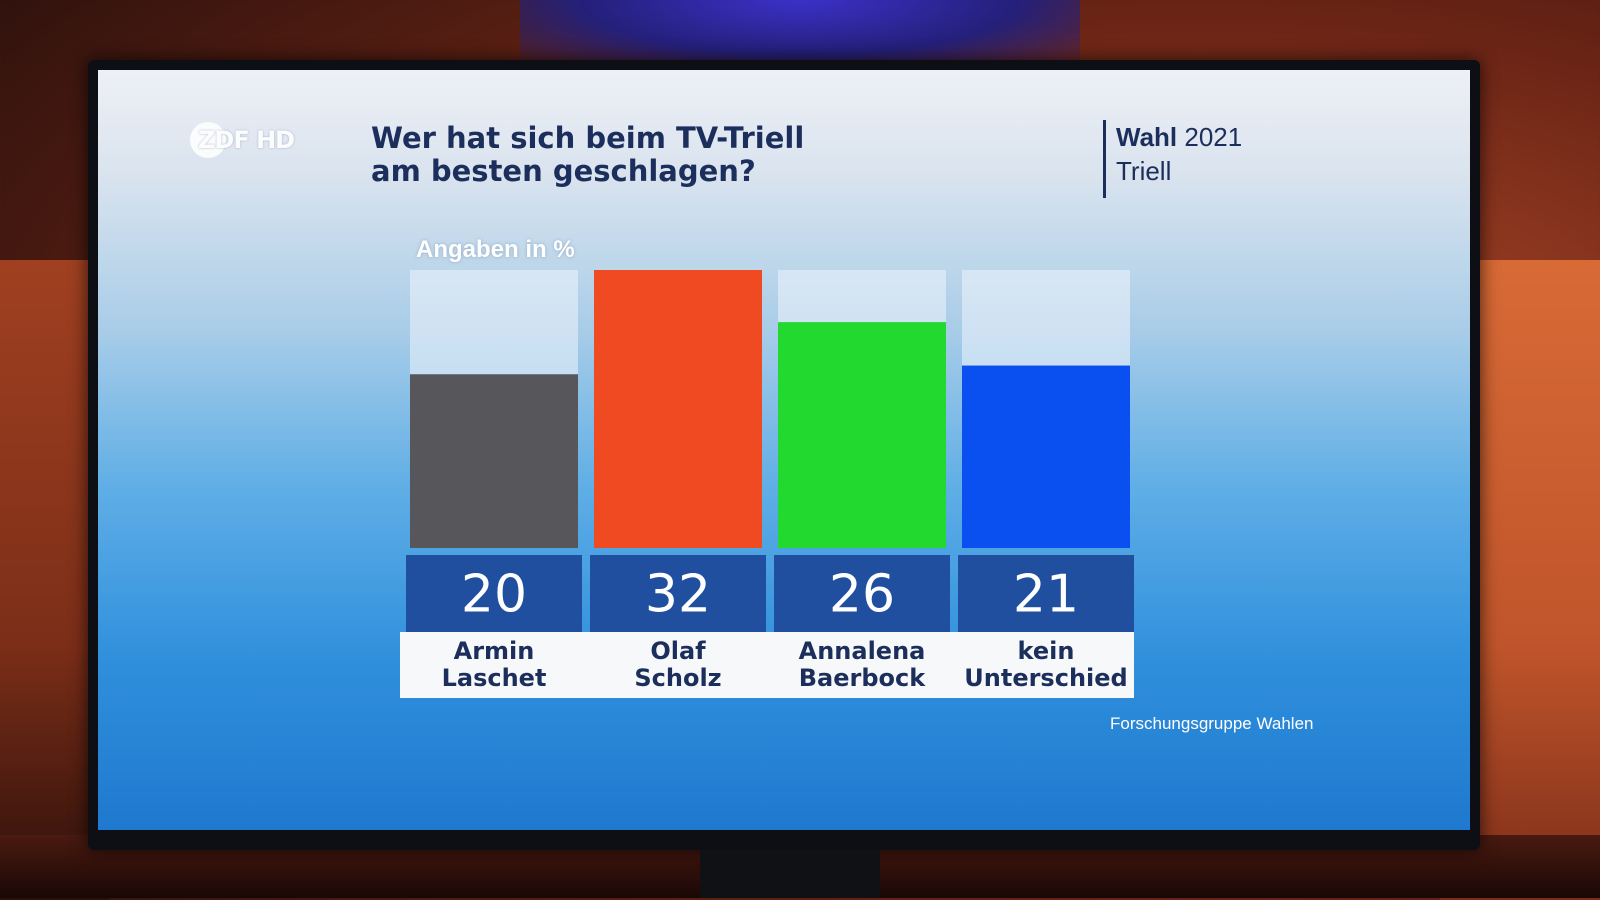 The height and width of the screenshot is (900, 1600). What do you see at coordinates (1213, 137) in the screenshot?
I see `tag-year: 2021` at bounding box center [1213, 137].